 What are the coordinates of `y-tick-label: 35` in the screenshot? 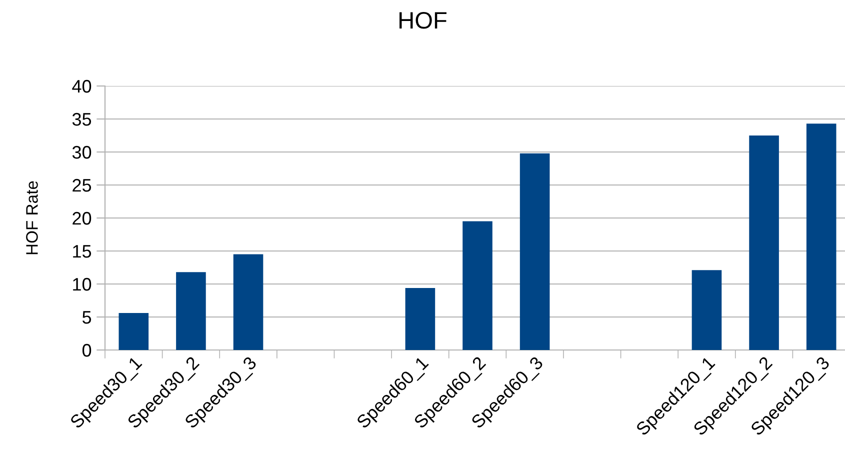 It's located at (82, 119).